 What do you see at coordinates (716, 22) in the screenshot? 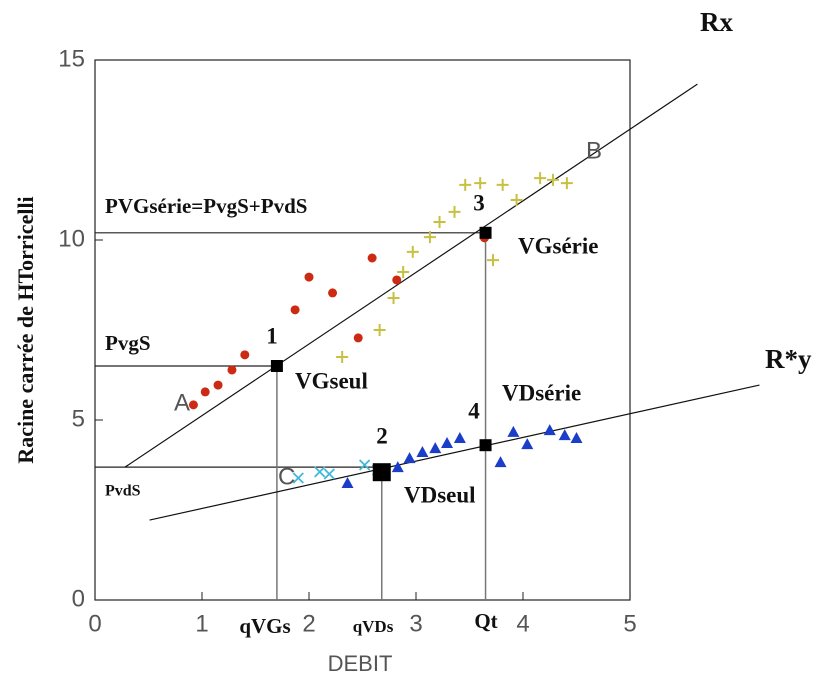
I see `line-label: Rx` at bounding box center [716, 22].